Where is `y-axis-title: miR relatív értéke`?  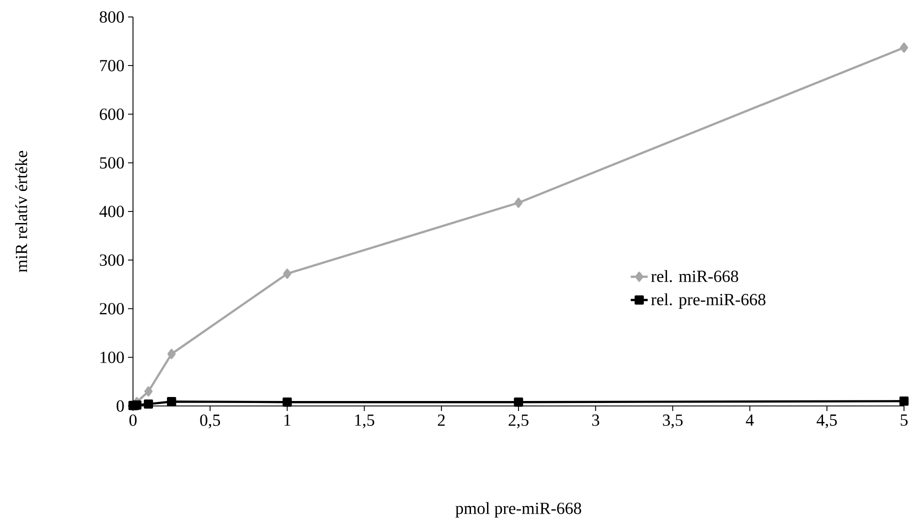
y-axis-title: miR relatív értéke is located at coordinates (21, 211).